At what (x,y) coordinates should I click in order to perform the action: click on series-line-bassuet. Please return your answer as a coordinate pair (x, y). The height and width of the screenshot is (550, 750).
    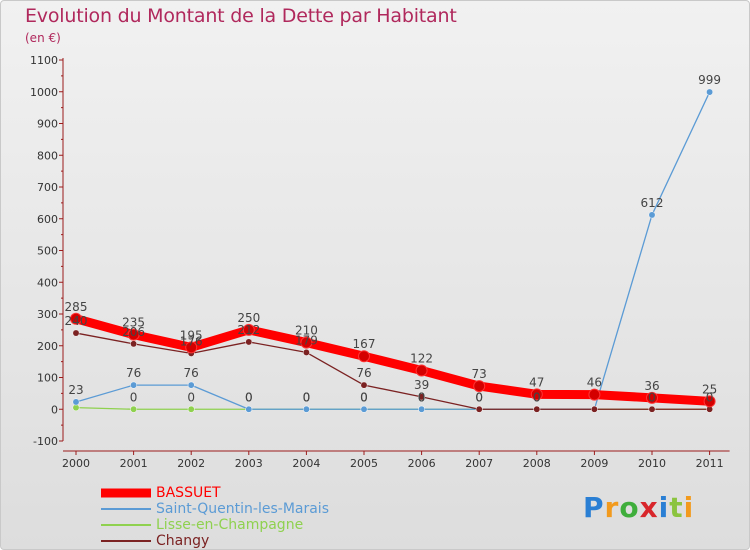
    Looking at the image, I should click on (393, 360).